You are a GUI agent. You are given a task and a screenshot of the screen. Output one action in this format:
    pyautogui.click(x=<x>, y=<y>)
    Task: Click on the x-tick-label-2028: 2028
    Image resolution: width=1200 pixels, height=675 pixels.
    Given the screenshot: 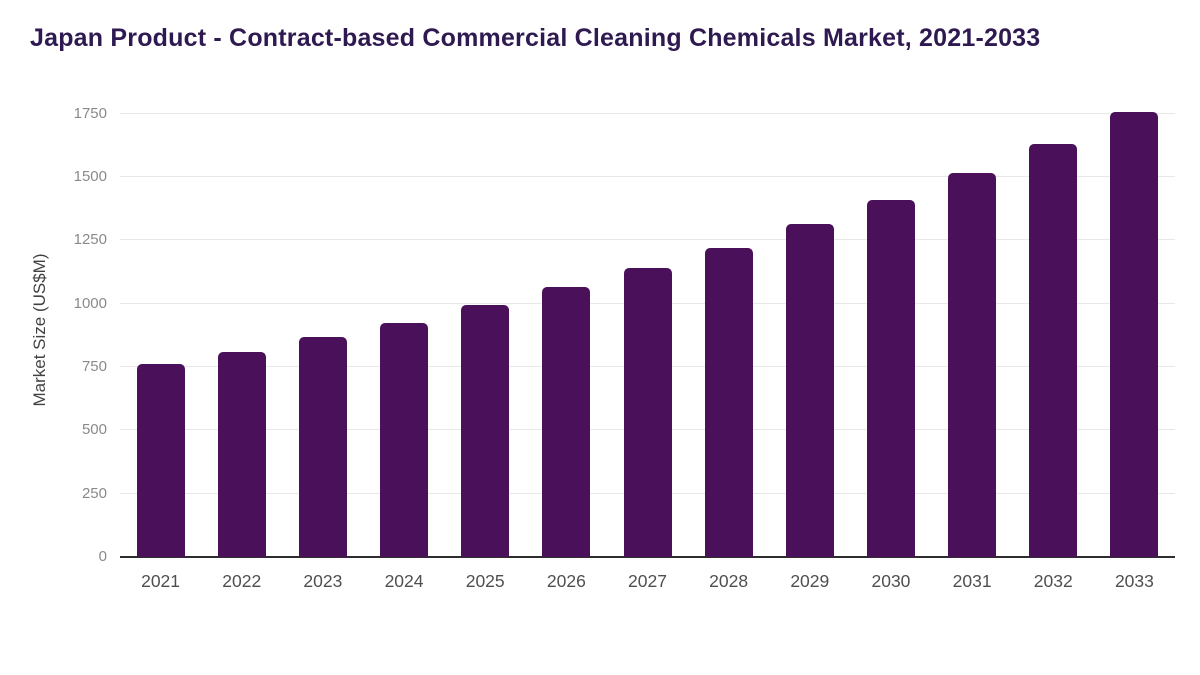 What is the action you would take?
    pyautogui.click(x=729, y=581)
    